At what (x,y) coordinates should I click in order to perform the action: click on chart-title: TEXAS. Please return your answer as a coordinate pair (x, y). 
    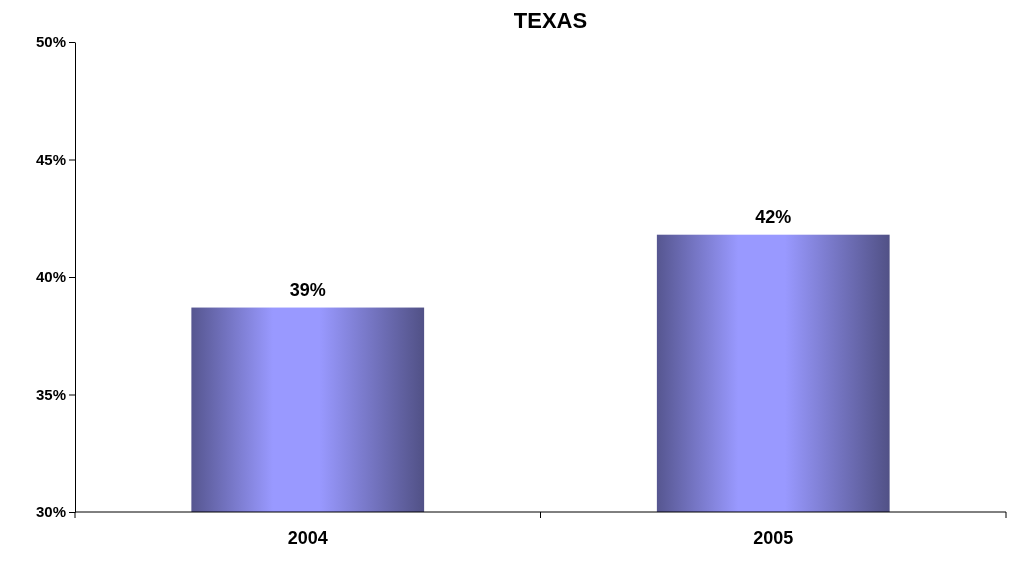
    Looking at the image, I should click on (550, 20).